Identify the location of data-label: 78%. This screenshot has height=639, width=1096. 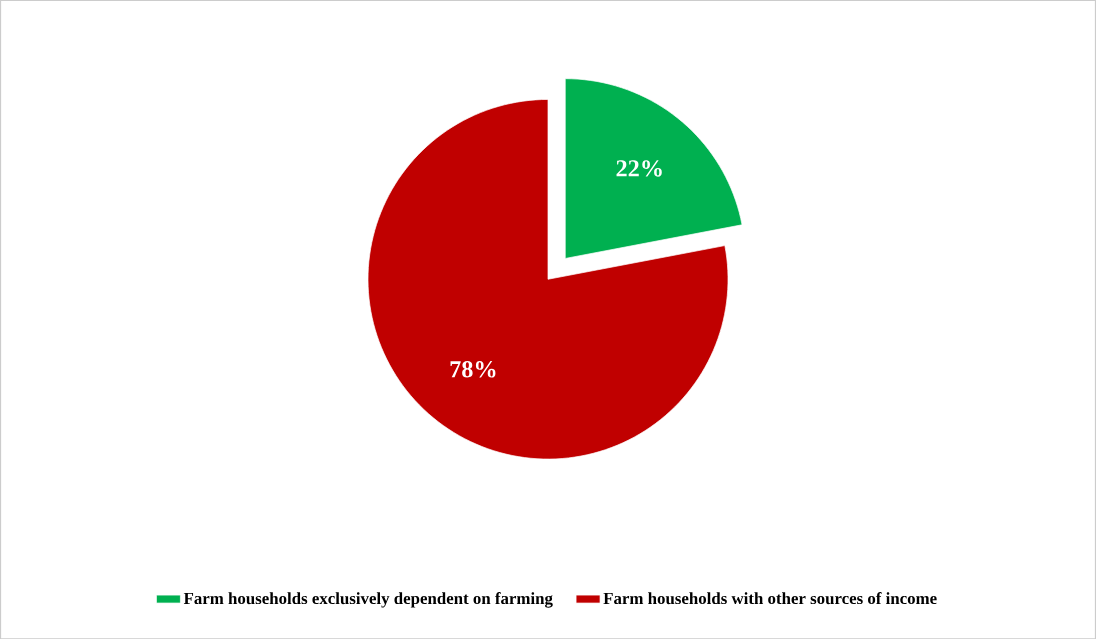
(473, 369).